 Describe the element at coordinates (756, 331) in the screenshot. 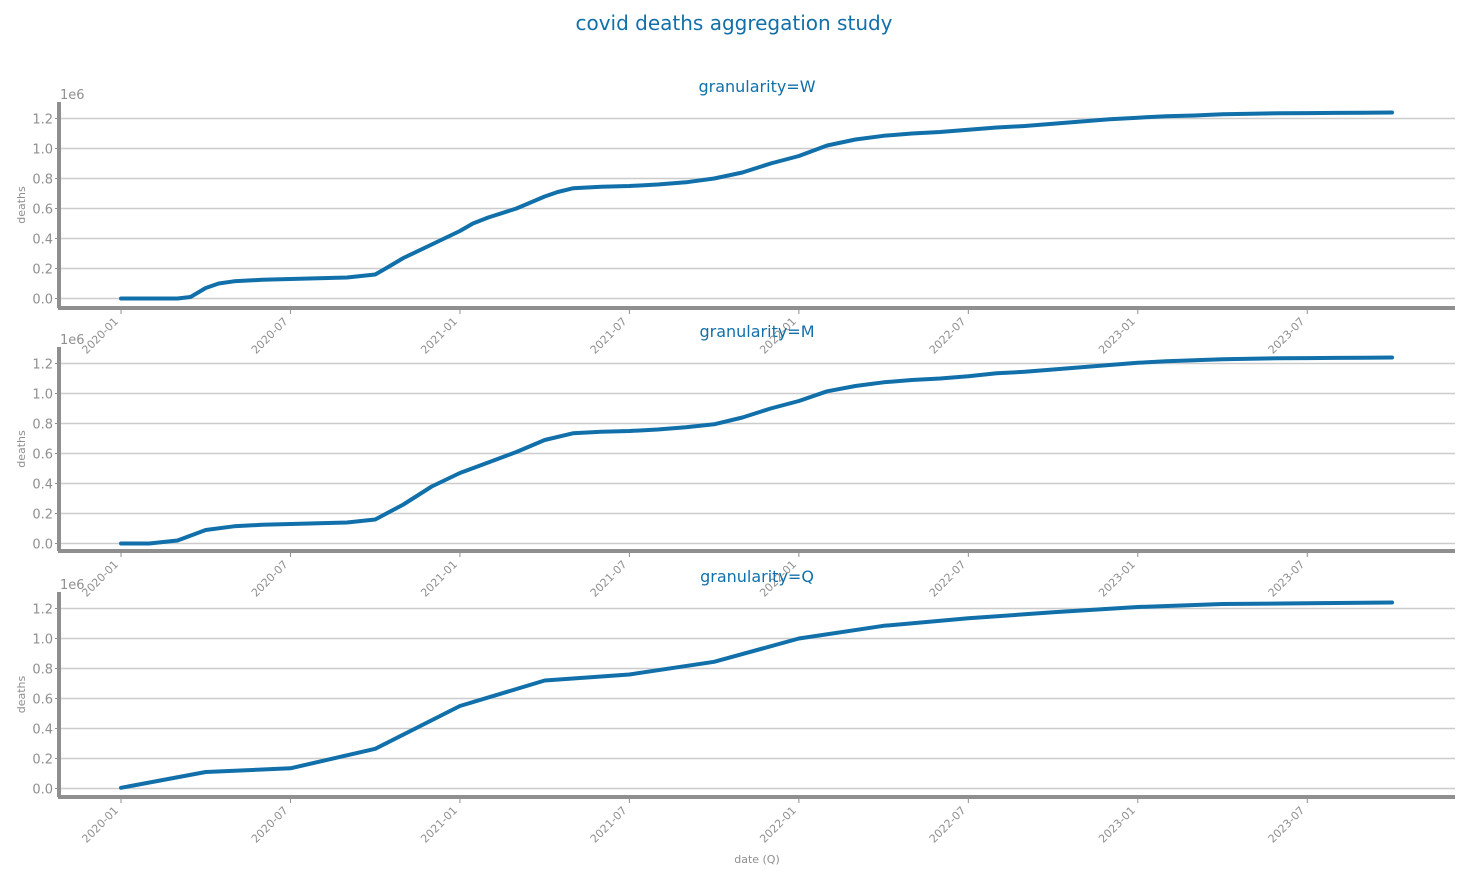

I see `panel-title: granularity=M` at that location.